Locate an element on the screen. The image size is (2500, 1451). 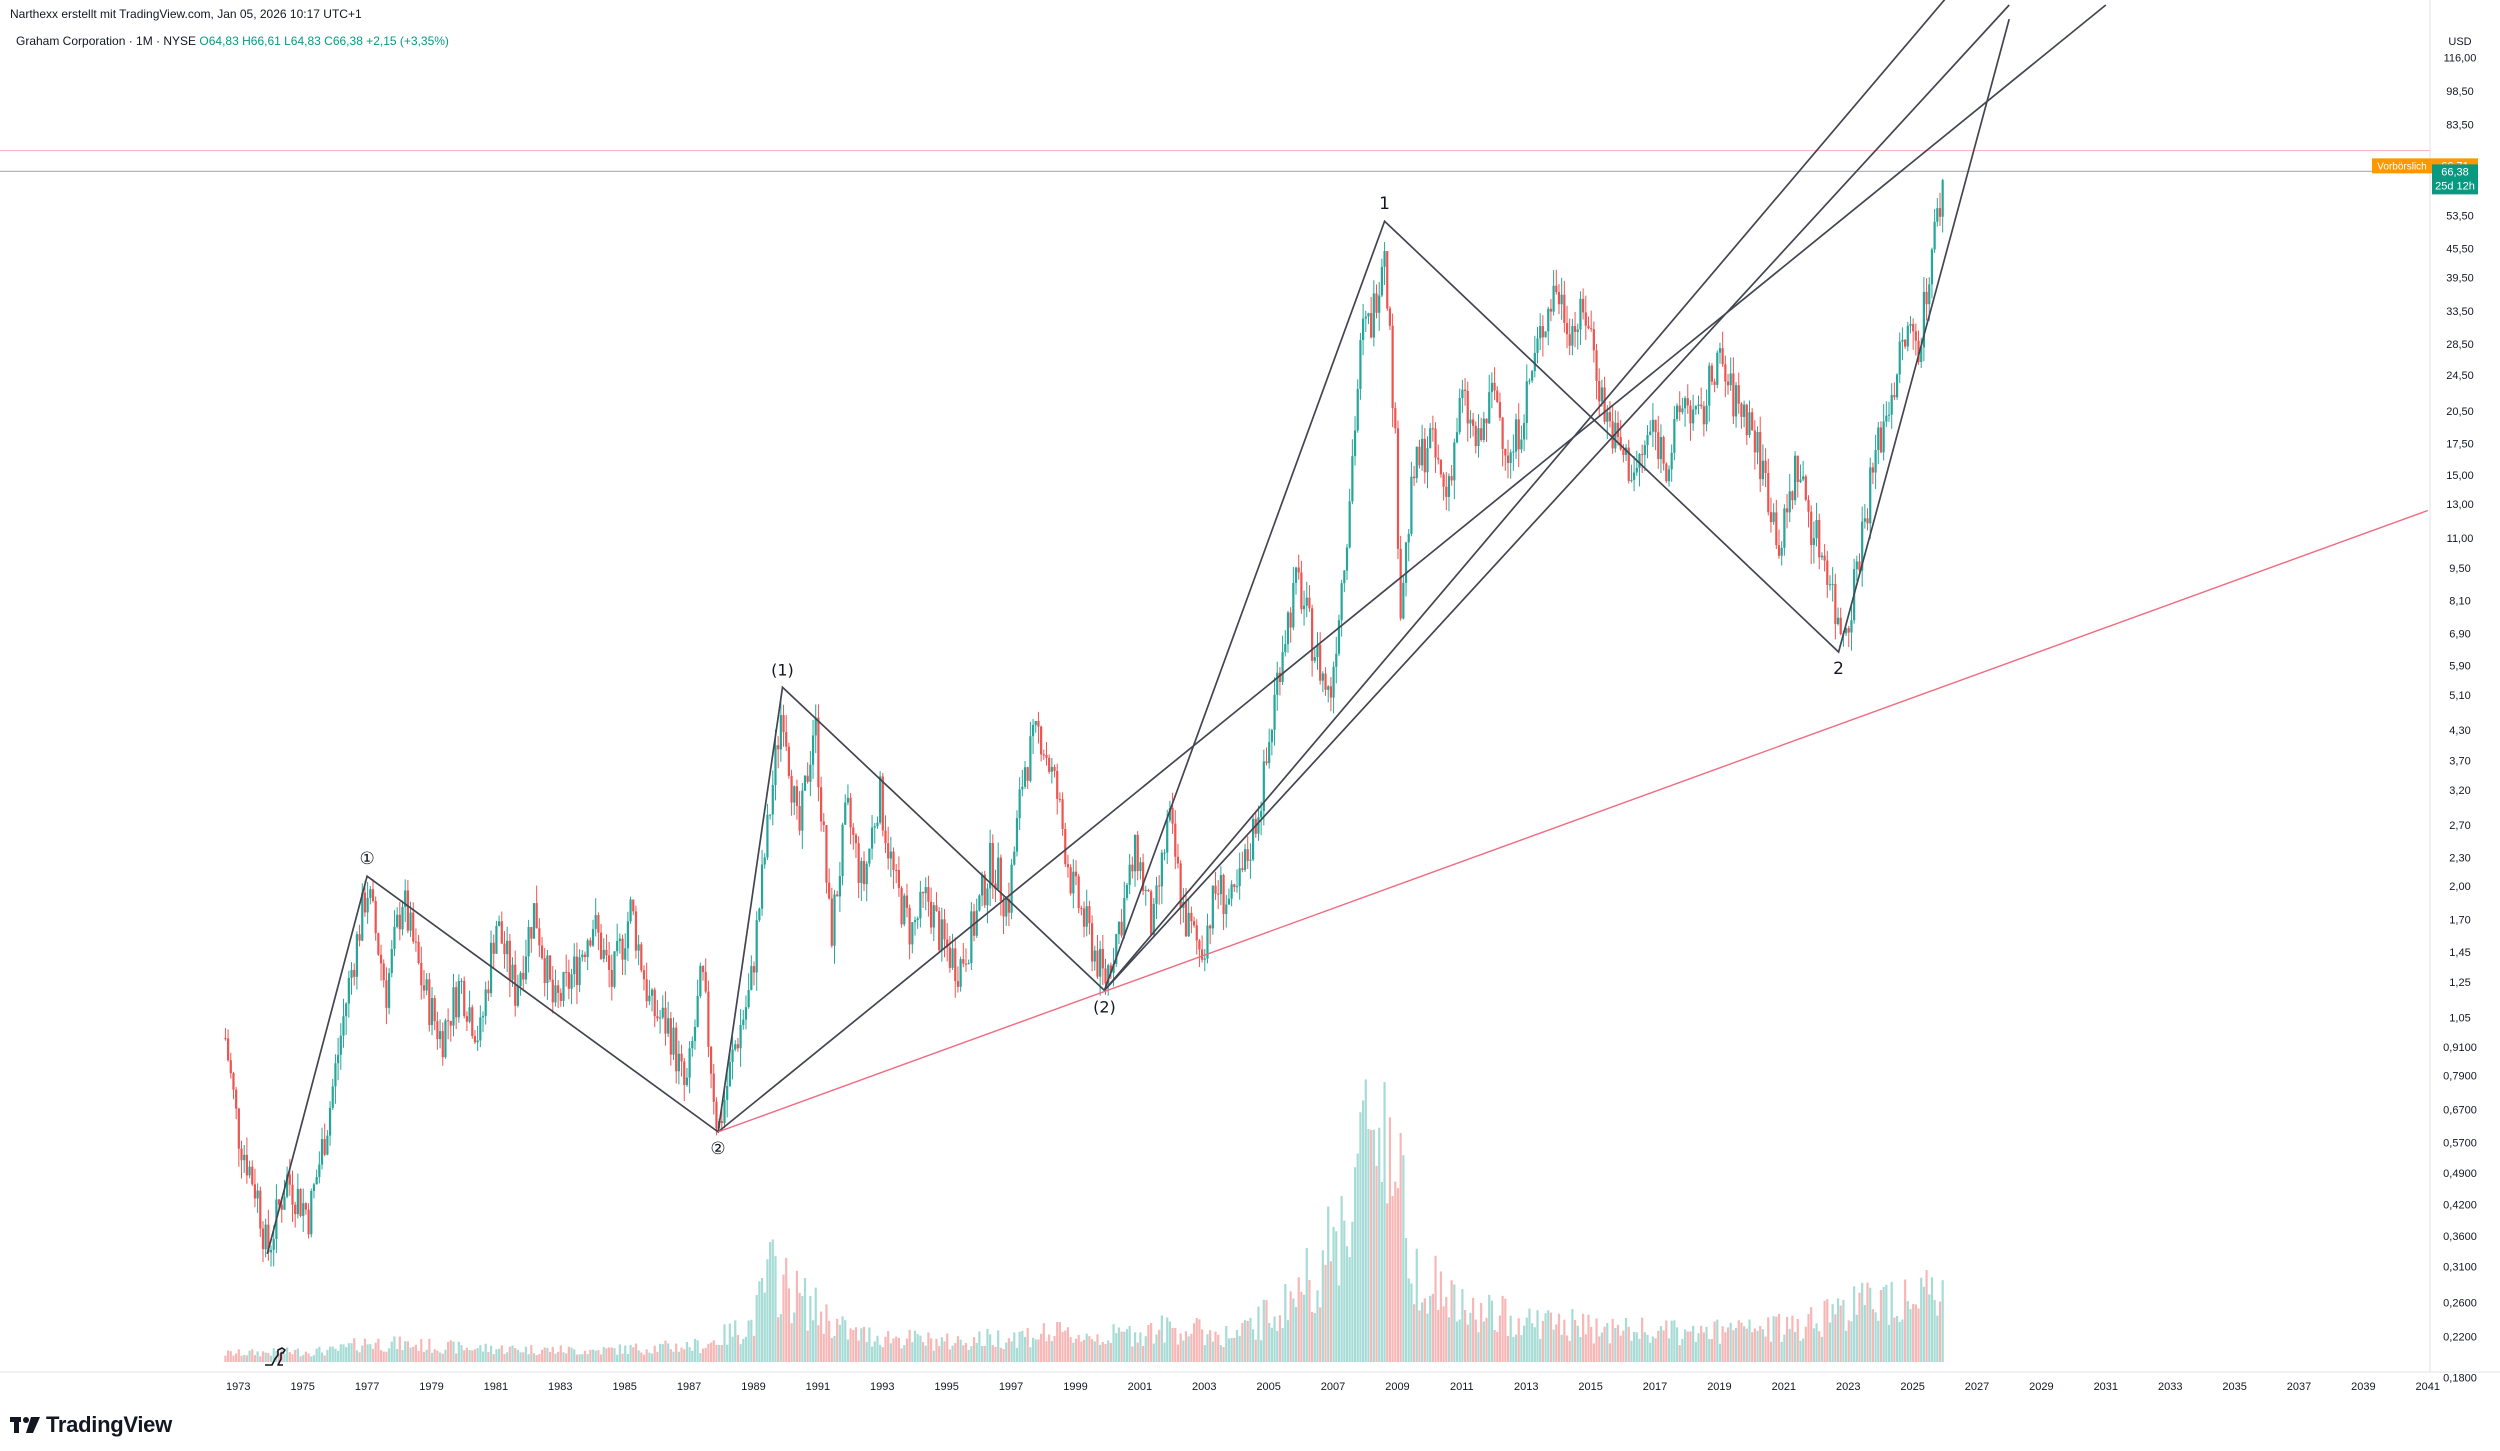
year-tick-17: 2007 is located at coordinates (1333, 1387).